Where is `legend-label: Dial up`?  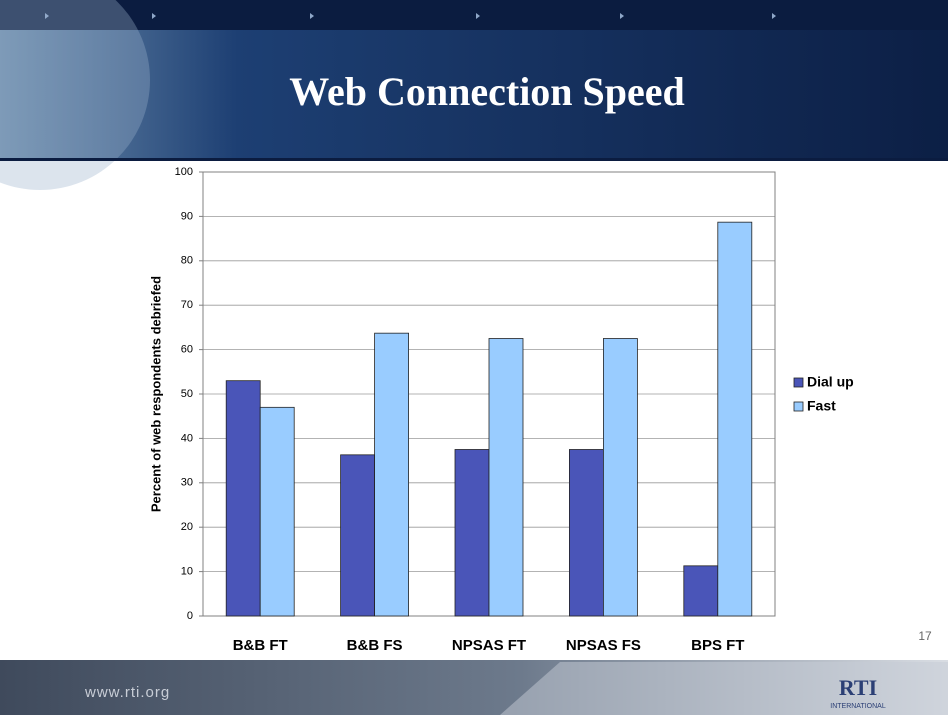 legend-label: Dial up is located at coordinates (830, 382).